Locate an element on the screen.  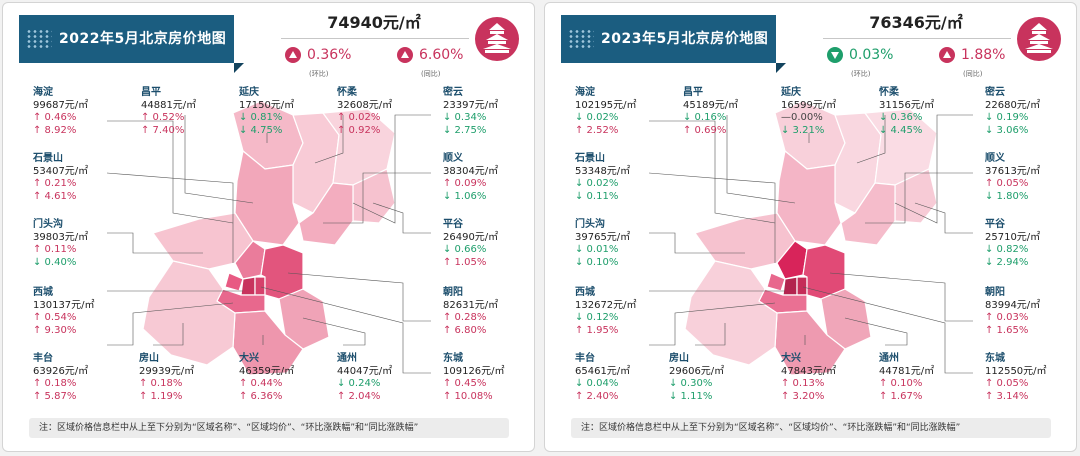
mom-change: 0.03% (环比) is located at coordinates (877, 63).